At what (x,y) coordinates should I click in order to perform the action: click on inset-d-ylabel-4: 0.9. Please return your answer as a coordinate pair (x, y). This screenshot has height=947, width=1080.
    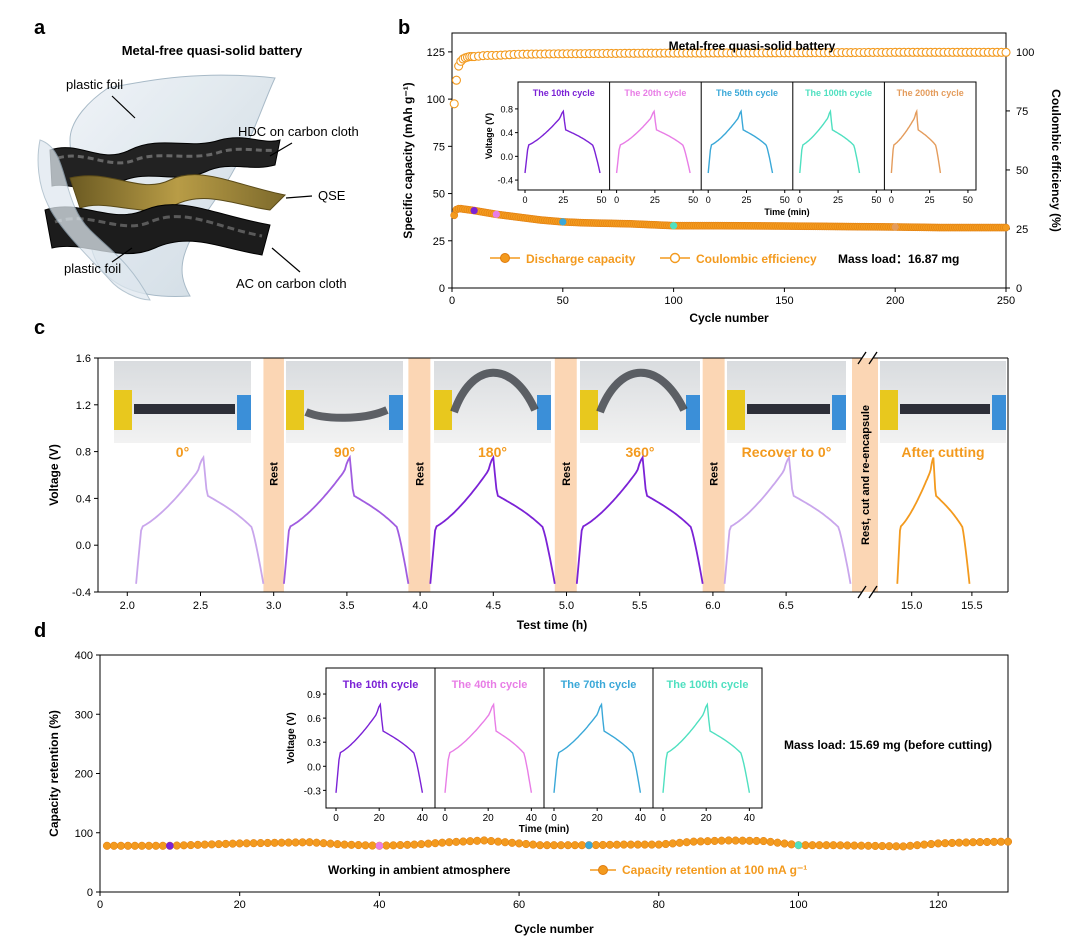
    Looking at the image, I should click on (314, 695).